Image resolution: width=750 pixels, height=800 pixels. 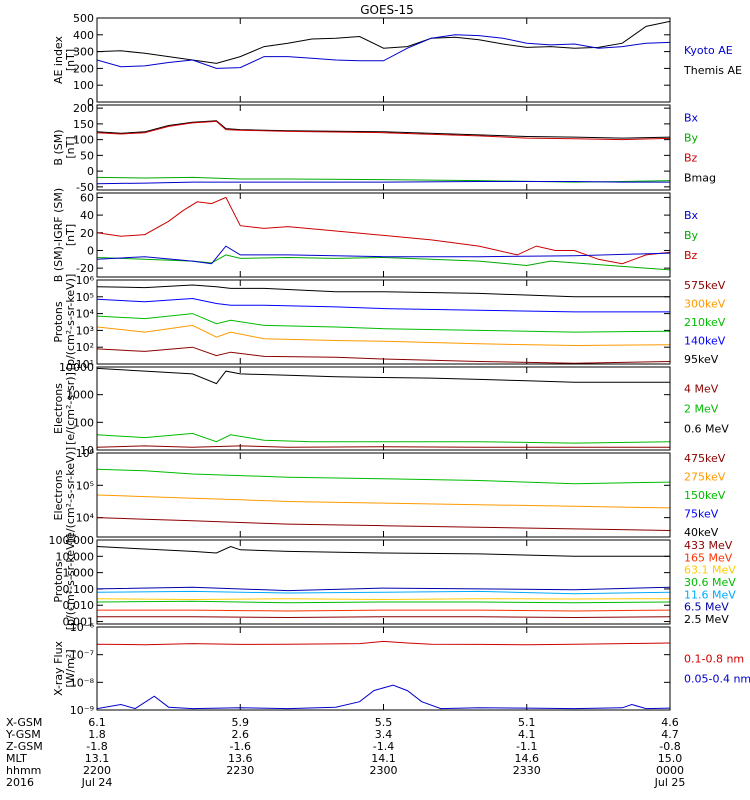 What do you see at coordinates (97, 770) in the screenshot?
I see `footer-value: 2200` at bounding box center [97, 770].